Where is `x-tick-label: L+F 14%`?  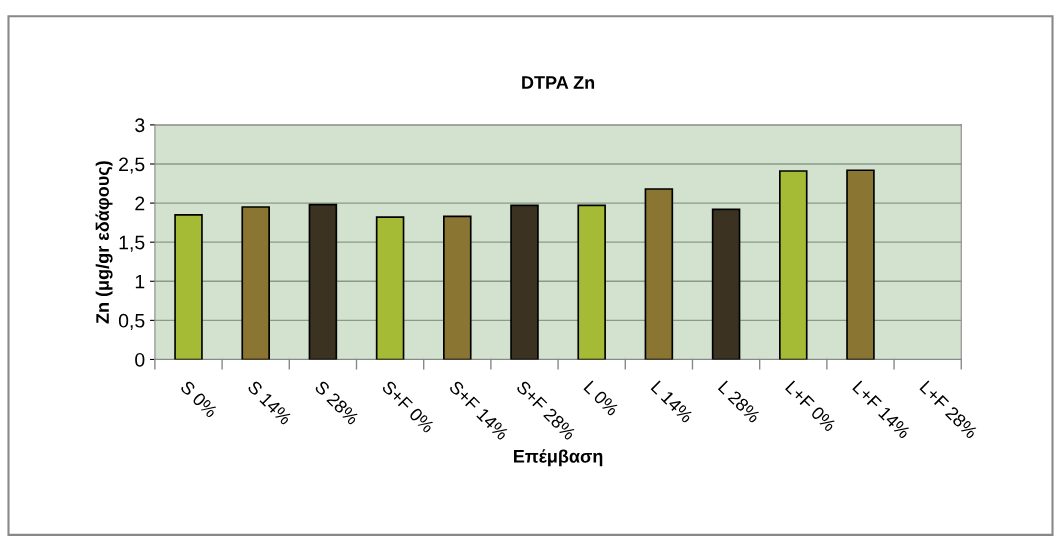
x-tick-label: L+F 14% is located at coordinates (882, 410).